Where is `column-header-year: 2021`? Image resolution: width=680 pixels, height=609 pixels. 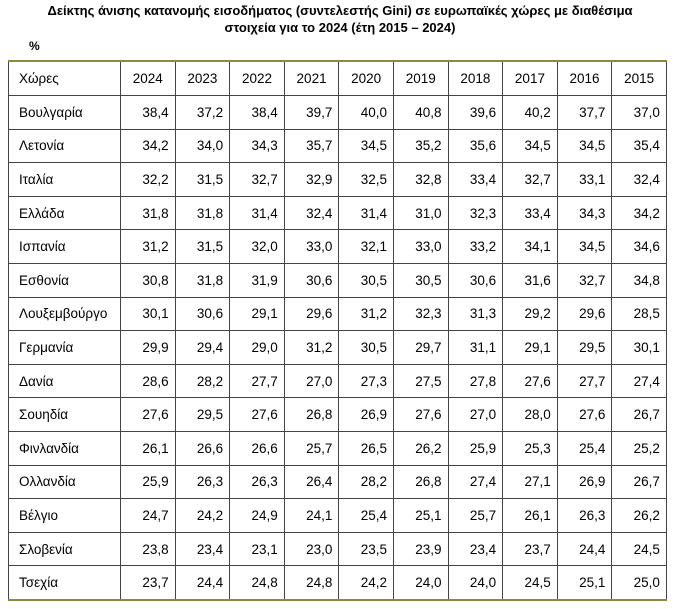 column-header-year: 2021 is located at coordinates (311, 78).